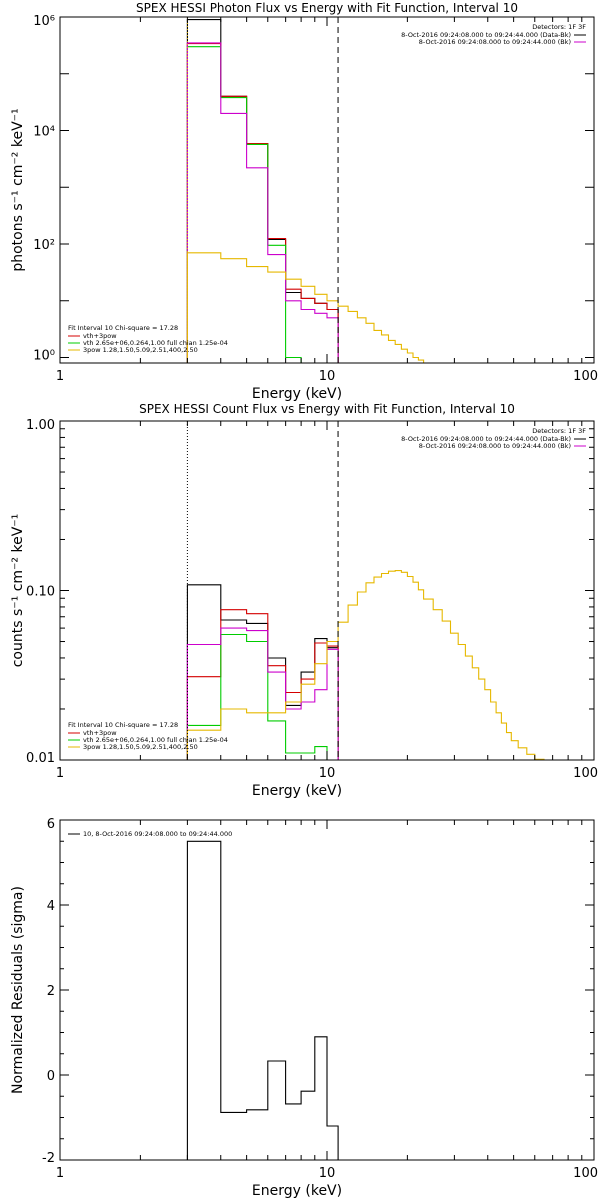 The height and width of the screenshot is (1200, 600). What do you see at coordinates (44, 21) in the screenshot?
I see `y-tick-label: 10⁶` at bounding box center [44, 21].